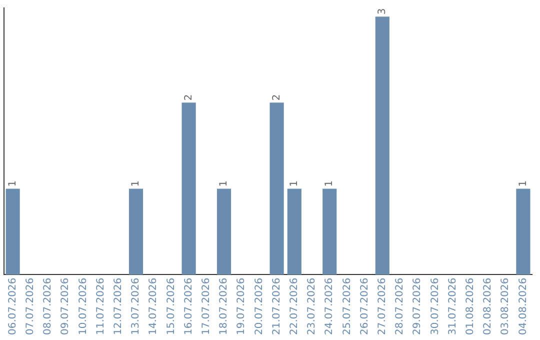  Describe the element at coordinates (452, 307) in the screenshot. I see `x-tick-label: 31.07.2026` at that location.